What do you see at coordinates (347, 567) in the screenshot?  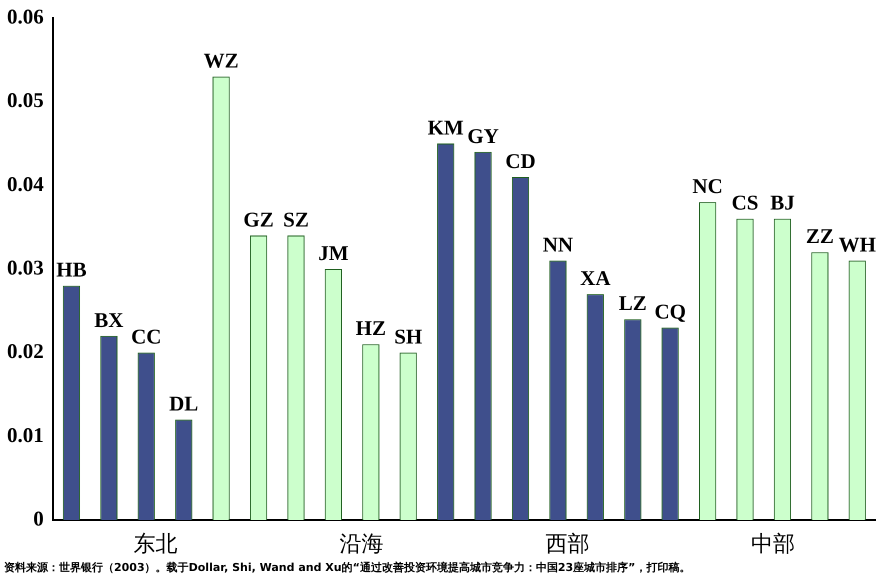 I see `text: 资料来源：世界银行（2003）。载于Dollar, Shi, Wand and Xu的“通过改善投资环境提高城市竞争力：中国23座城市排序”，打印稿。` at bounding box center [347, 567].